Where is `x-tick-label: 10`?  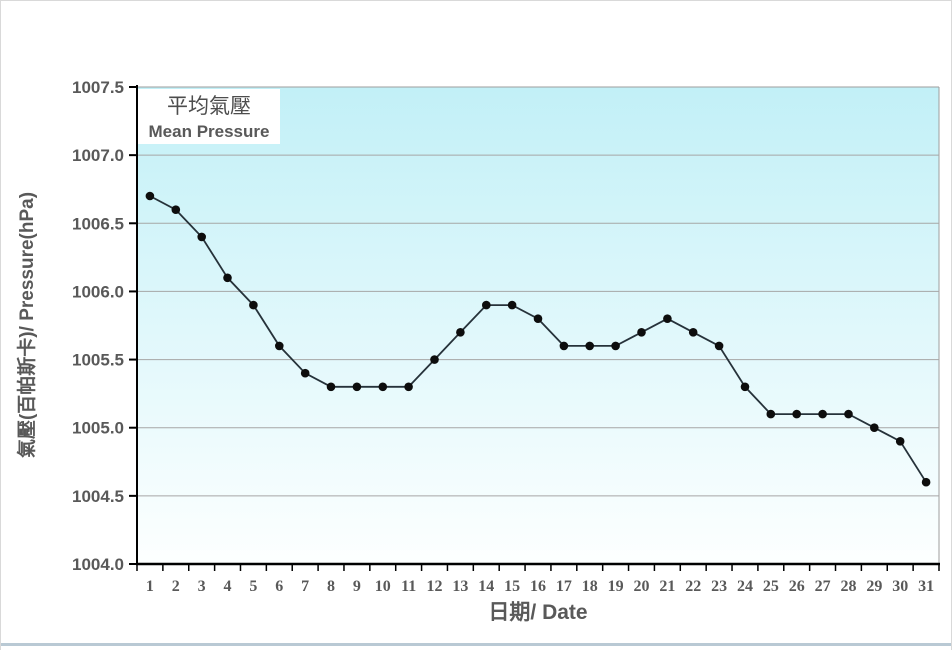 x-tick-label: 10 is located at coordinates (383, 586).